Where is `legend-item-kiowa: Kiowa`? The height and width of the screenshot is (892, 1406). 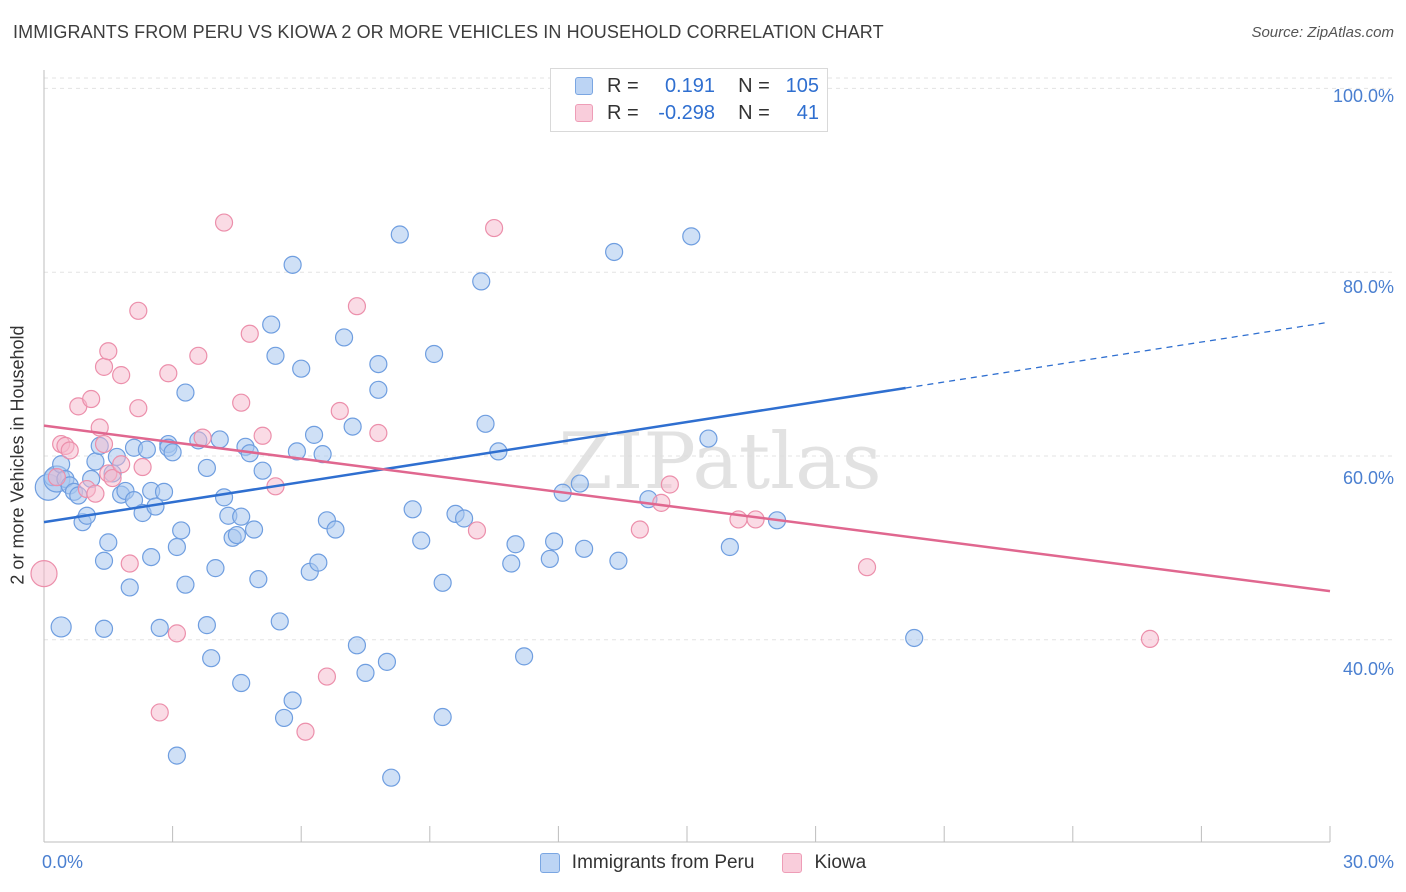
legend-item-kiowa: Kiowa is located at coordinates (824, 863).